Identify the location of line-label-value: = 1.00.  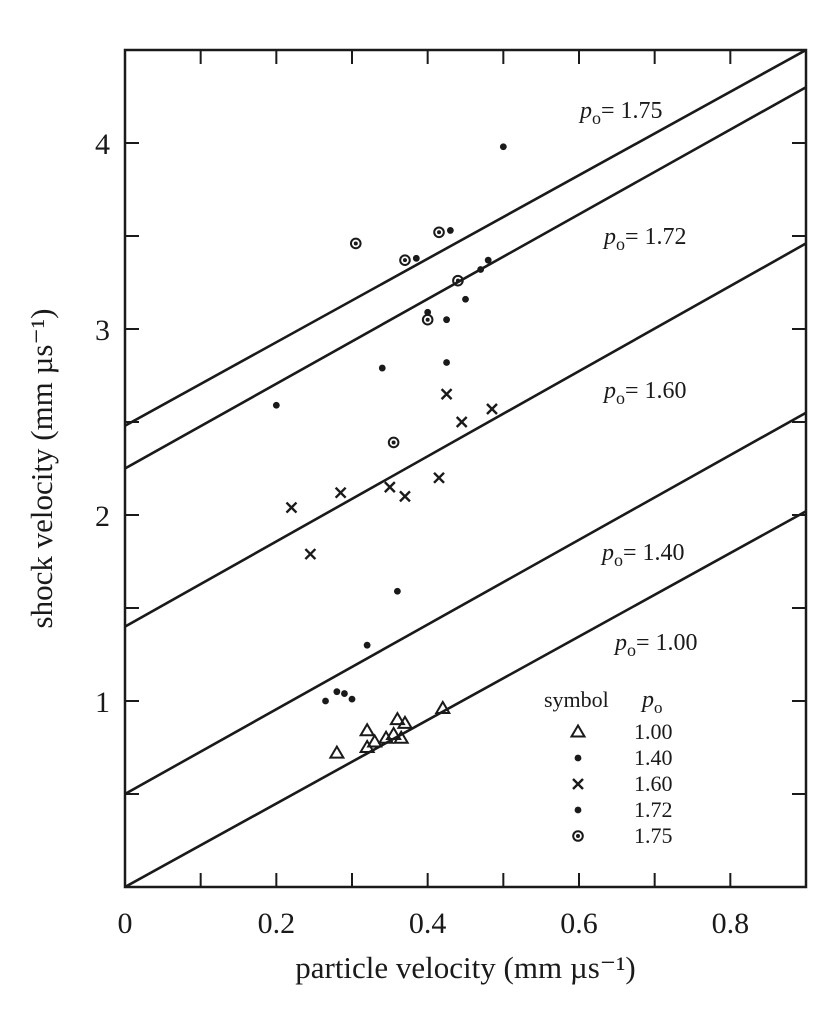
(667, 643).